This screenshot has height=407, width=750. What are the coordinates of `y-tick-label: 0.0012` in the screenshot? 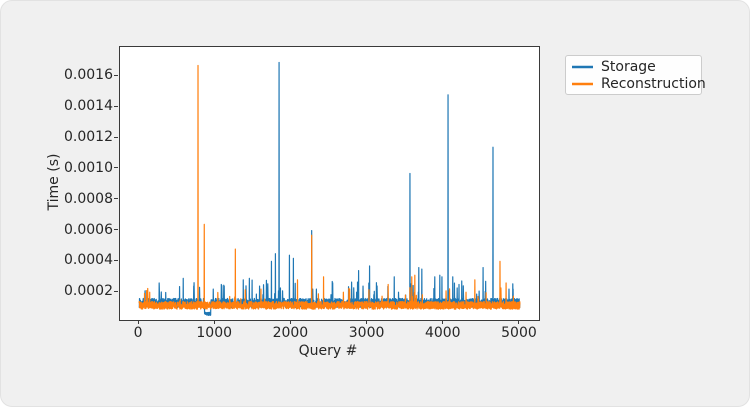 It's located at (88, 137).